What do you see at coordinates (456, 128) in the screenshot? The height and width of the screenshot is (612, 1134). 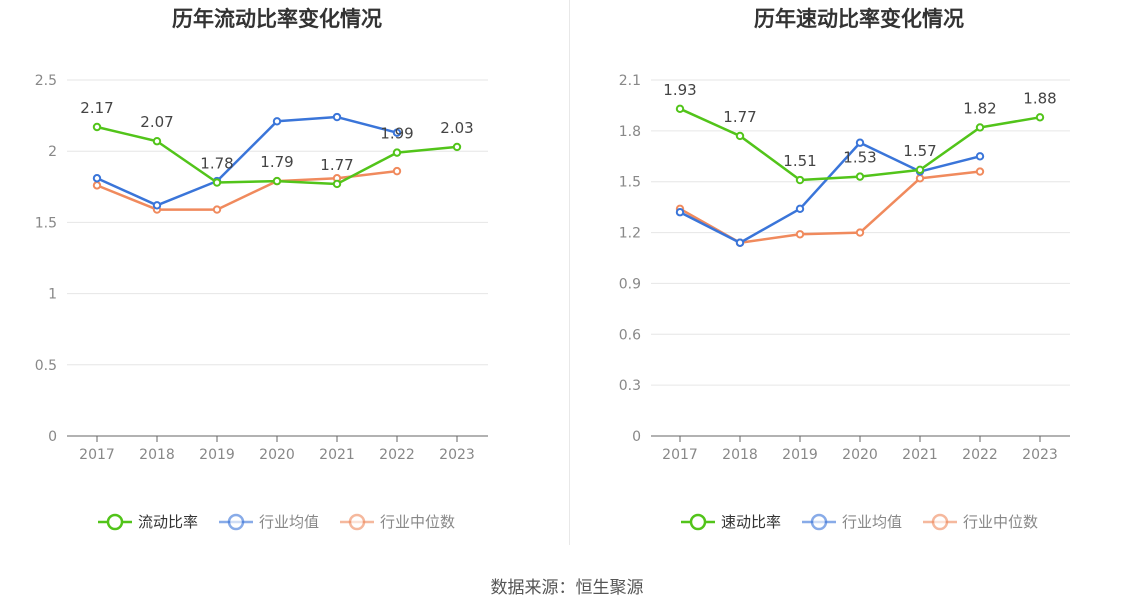 I see `chart-0-data-label: 2.03` at bounding box center [456, 128].